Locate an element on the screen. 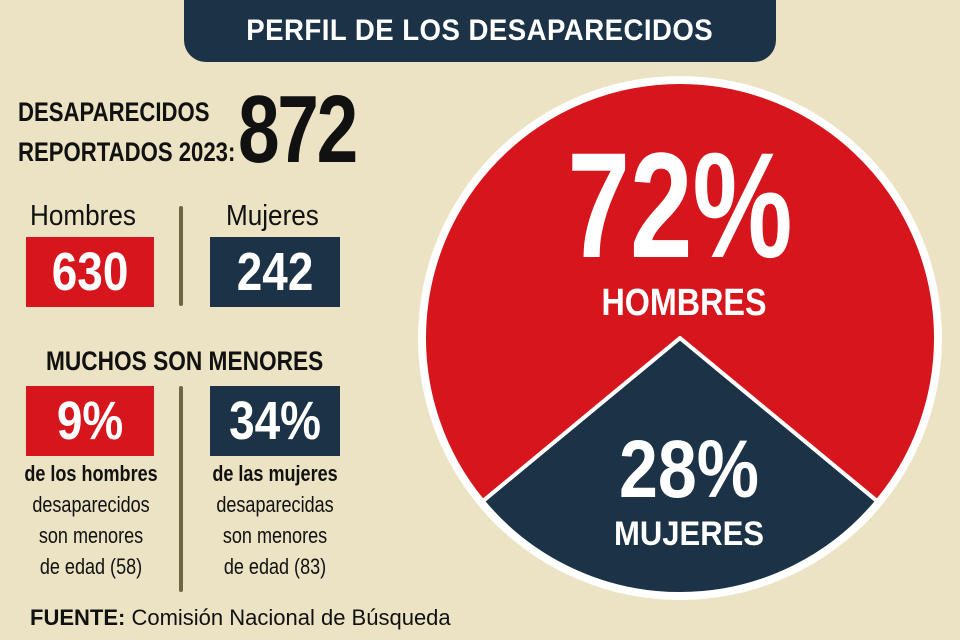 The width and height of the screenshot is (960, 640). divider-top is located at coordinates (181, 256).